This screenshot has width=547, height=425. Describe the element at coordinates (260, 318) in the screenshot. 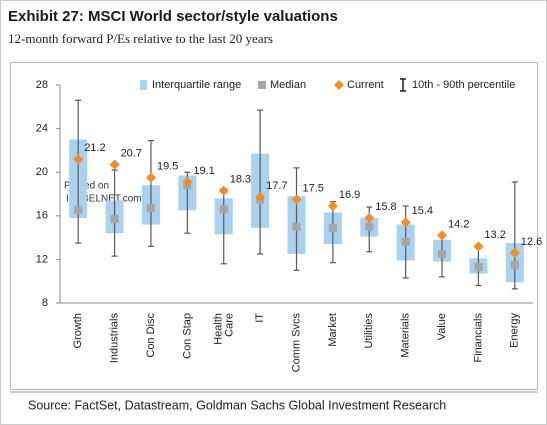

I see `x-tick-label: IT` at that location.